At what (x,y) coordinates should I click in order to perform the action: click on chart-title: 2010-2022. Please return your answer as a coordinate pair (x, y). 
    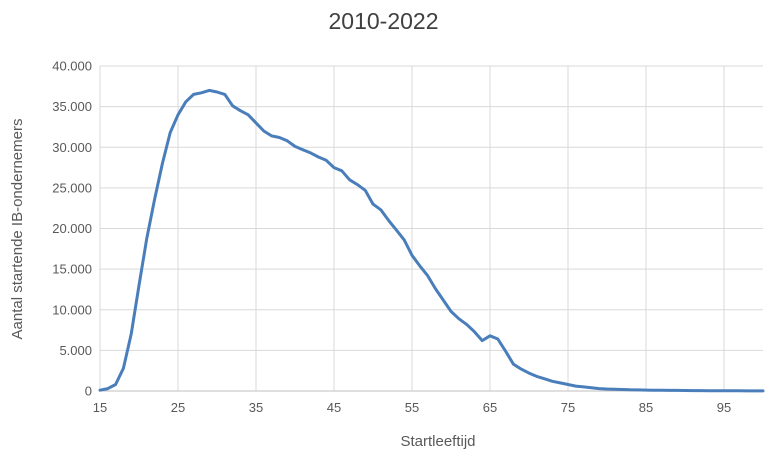
    Looking at the image, I should click on (383, 21).